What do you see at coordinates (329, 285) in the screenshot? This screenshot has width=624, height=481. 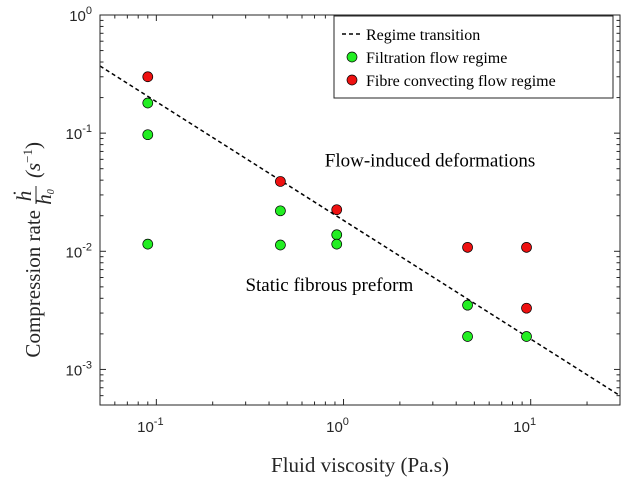 I see `annotation-text: Static fibrous preform` at bounding box center [329, 285].